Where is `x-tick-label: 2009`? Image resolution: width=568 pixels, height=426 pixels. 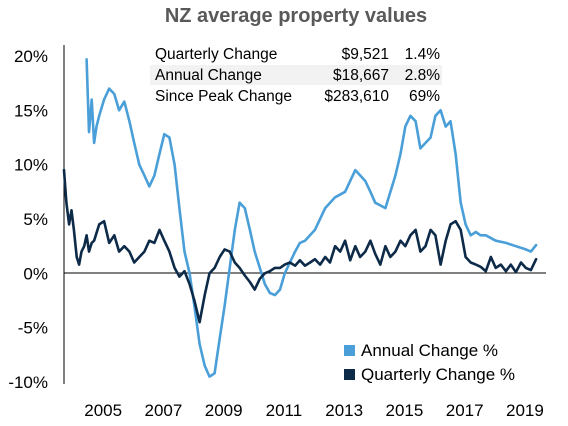 x-tick-label: 2009 is located at coordinates (224, 410).